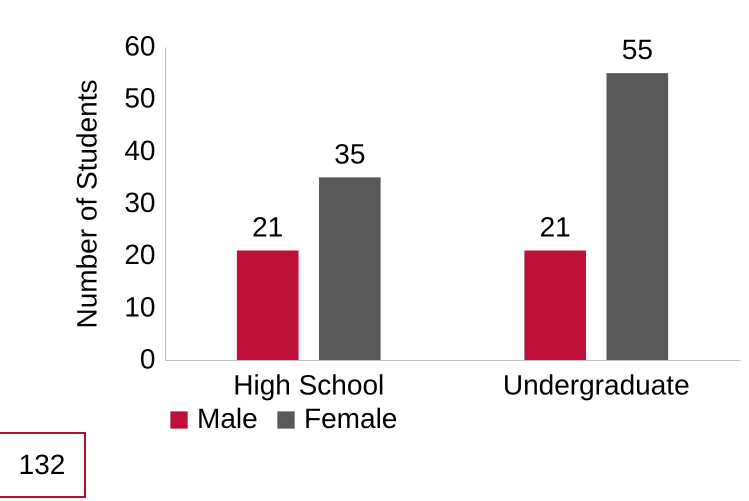 Image resolution: width=749 pixels, height=501 pixels. What do you see at coordinates (351, 418) in the screenshot?
I see `legend-label: Female` at bounding box center [351, 418].